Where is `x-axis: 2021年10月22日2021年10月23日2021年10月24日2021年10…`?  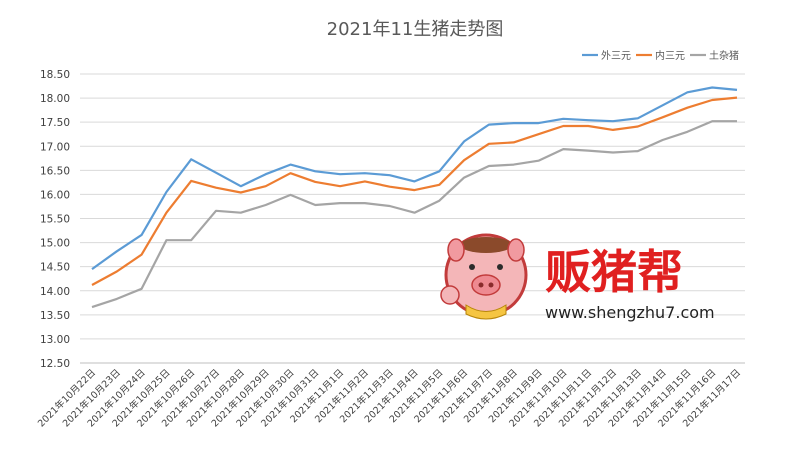
x-axis: 2021年10月22日2021年10月23日2021年10月24日2021年10… is located at coordinates (389, 398).